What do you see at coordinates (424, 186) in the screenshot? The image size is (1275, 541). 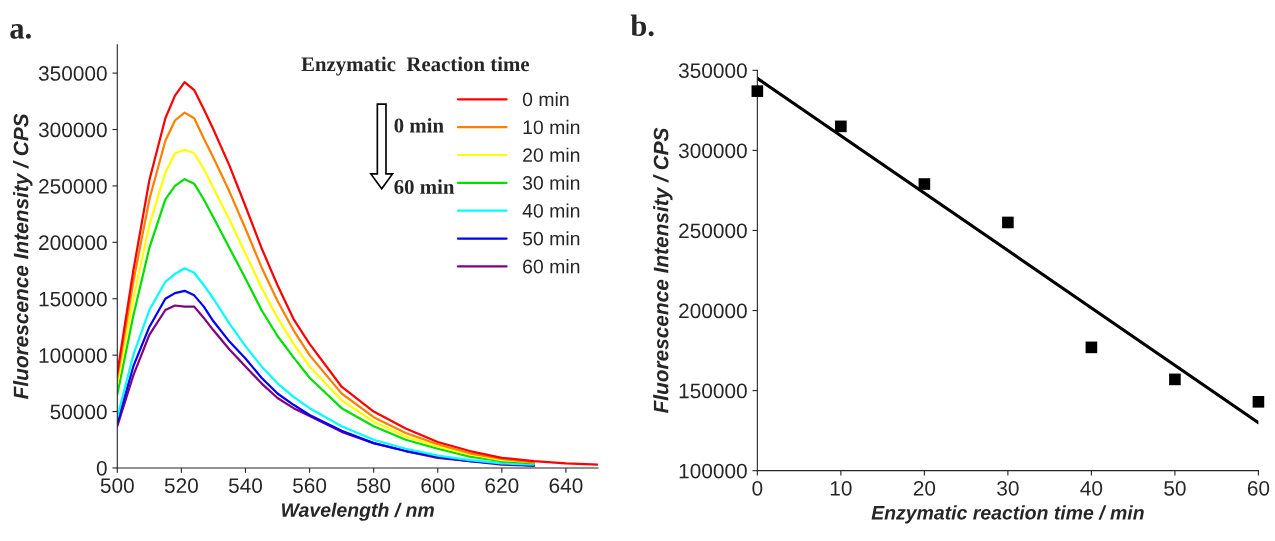 I see `annotation: 60 min` at bounding box center [424, 186].